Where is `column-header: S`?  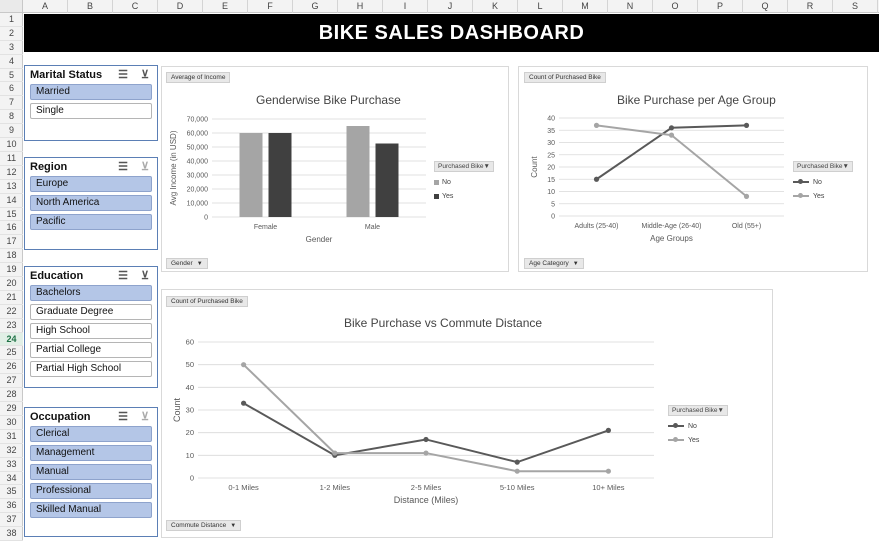
column-header: S is located at coordinates (855, 6).